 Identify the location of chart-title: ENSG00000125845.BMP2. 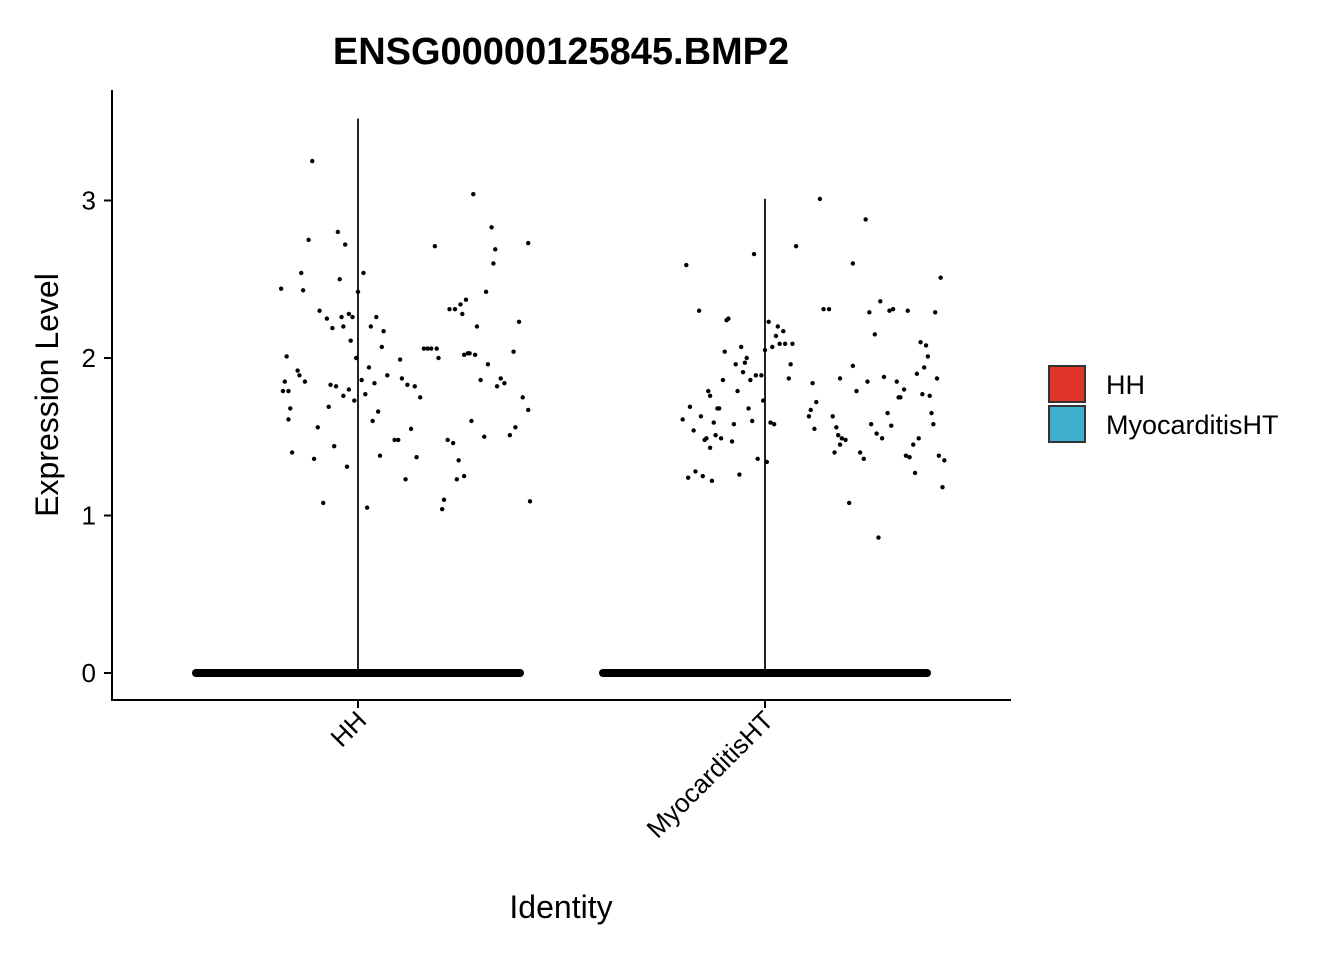
(561, 52).